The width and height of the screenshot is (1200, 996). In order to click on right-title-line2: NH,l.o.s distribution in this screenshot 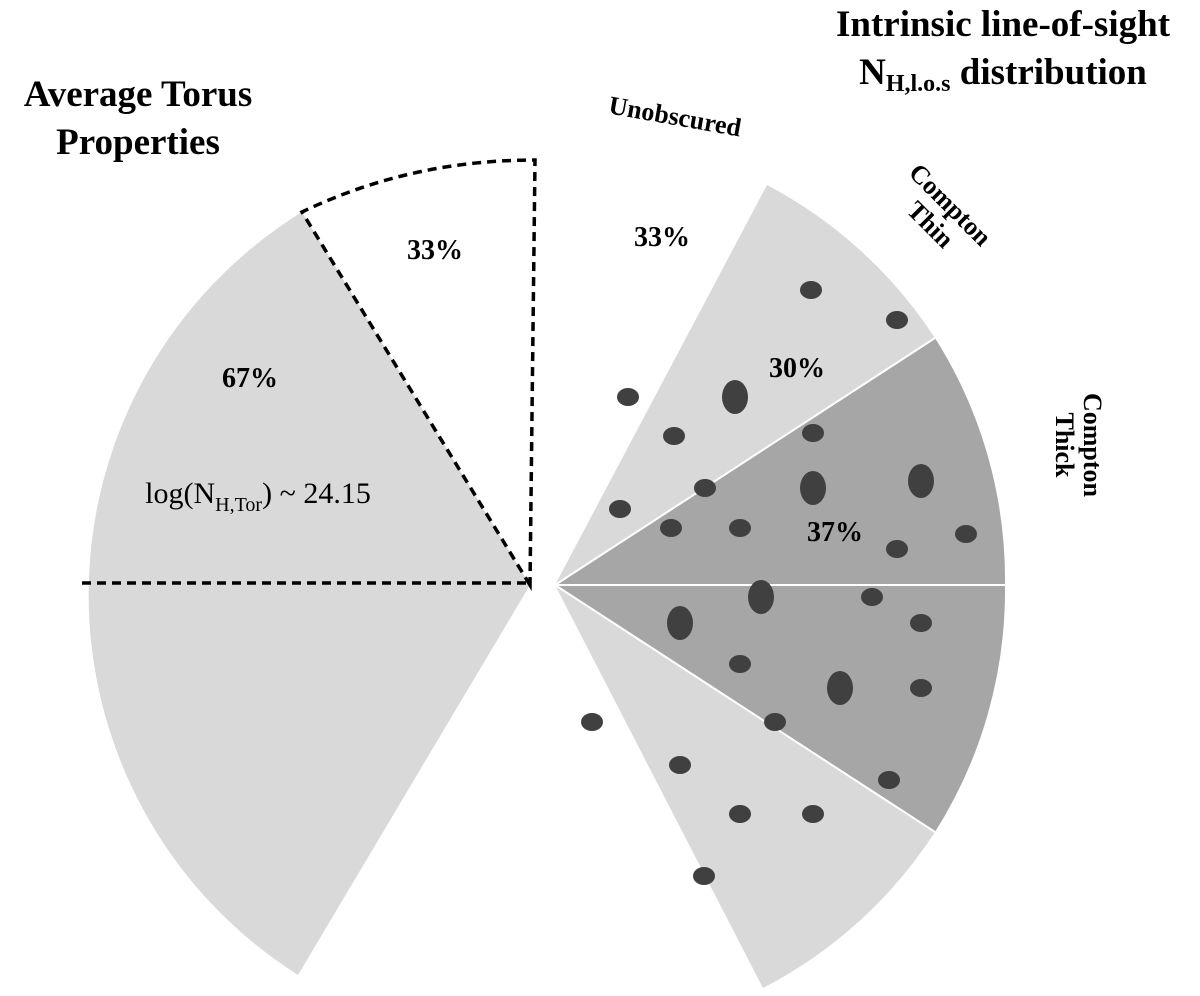, I will do `click(1003, 74)`.